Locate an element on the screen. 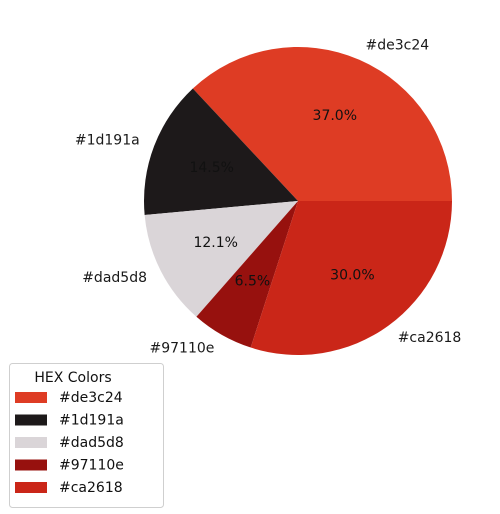  pie-slice-1d191a is located at coordinates (221, 151).